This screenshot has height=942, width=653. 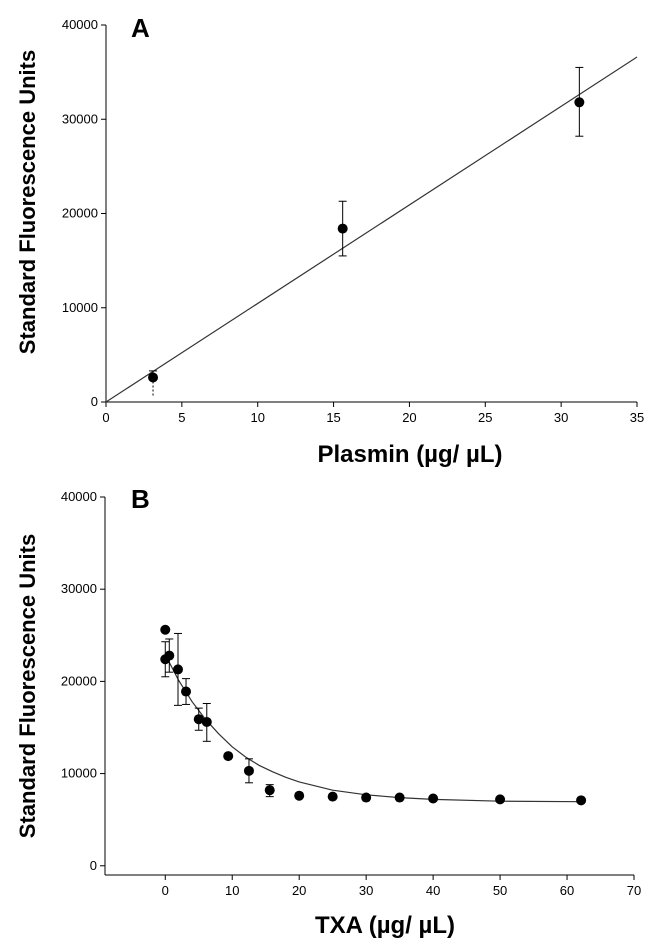 I want to click on panel-b-x-tick-label: 20, so click(x=299, y=890).